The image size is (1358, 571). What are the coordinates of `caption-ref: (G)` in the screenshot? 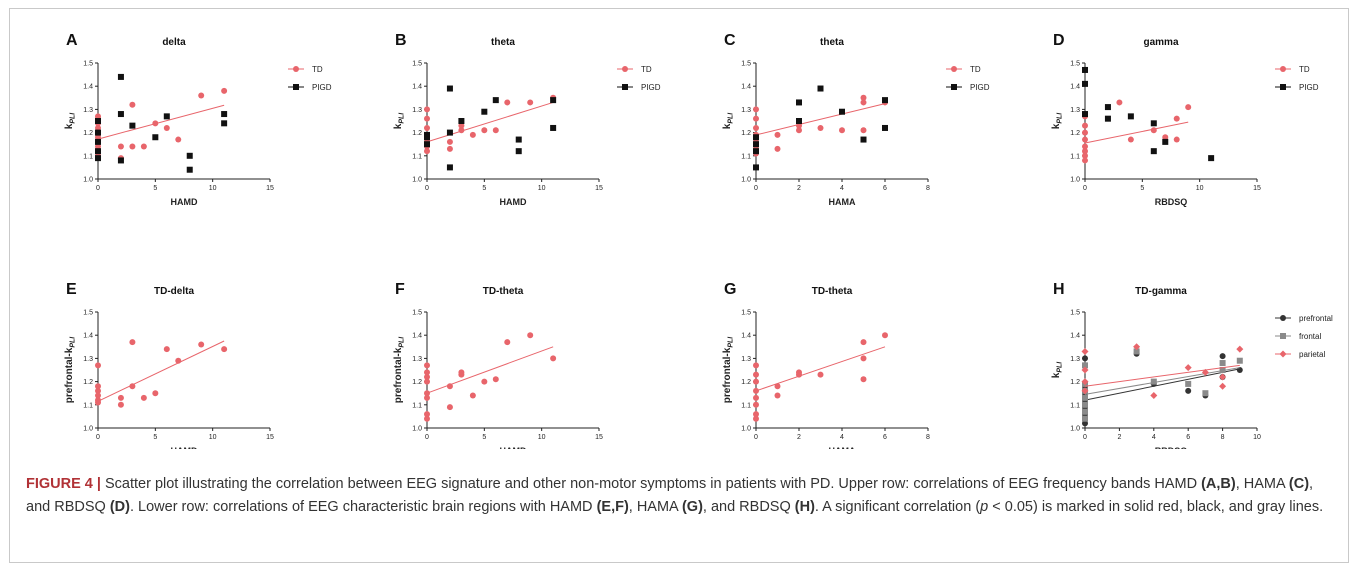 It's located at (692, 507).